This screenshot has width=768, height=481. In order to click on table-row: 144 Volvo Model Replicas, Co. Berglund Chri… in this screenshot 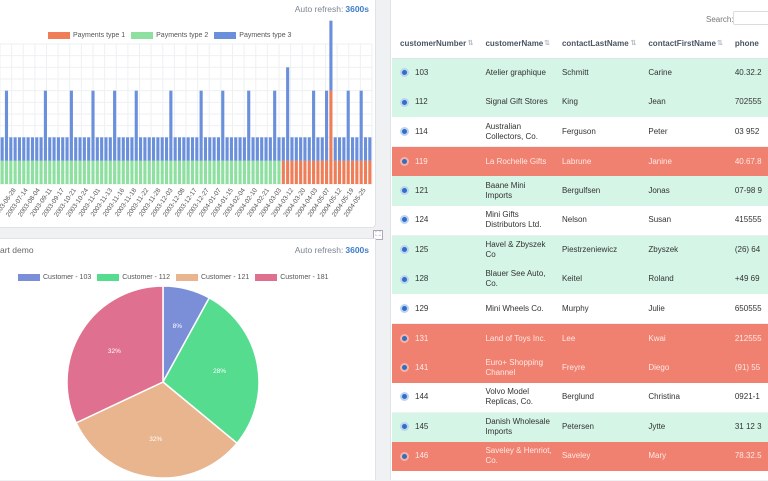, I will do `click(580, 397)`.